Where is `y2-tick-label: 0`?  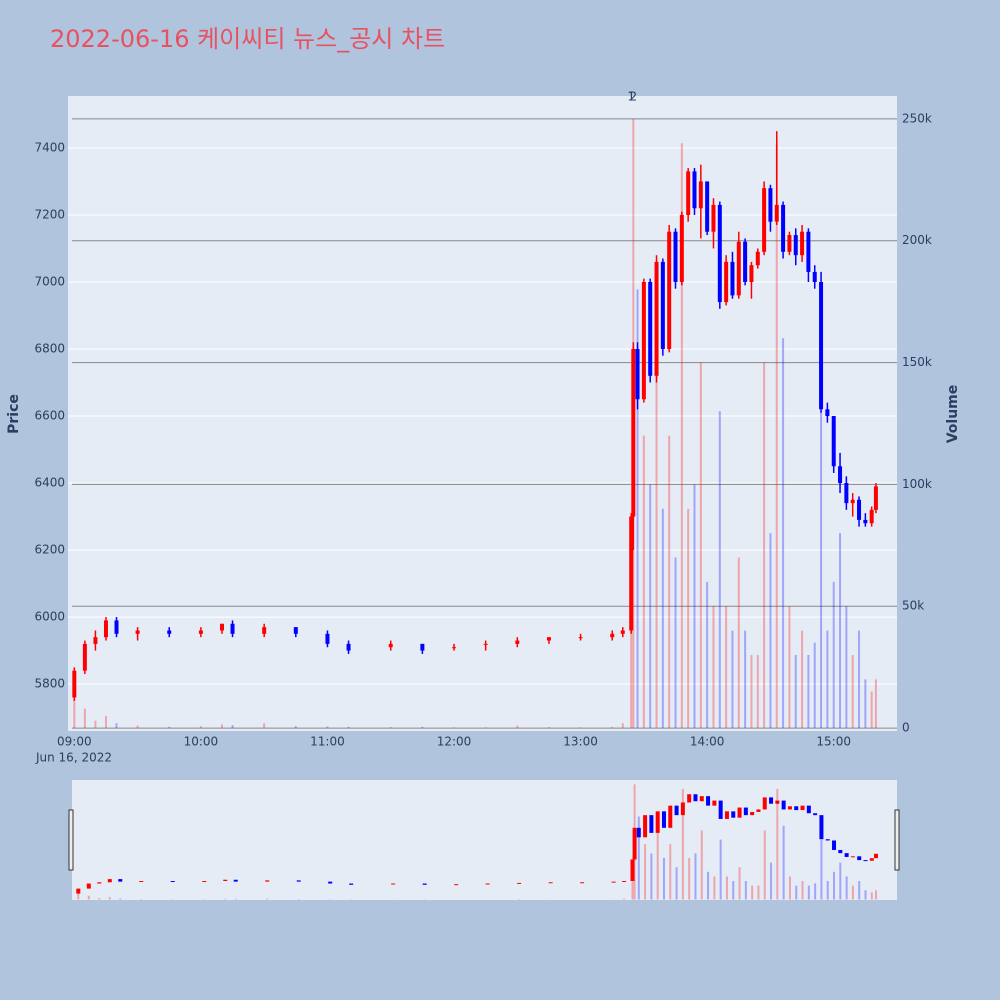 y2-tick-label: 0 is located at coordinates (906, 728).